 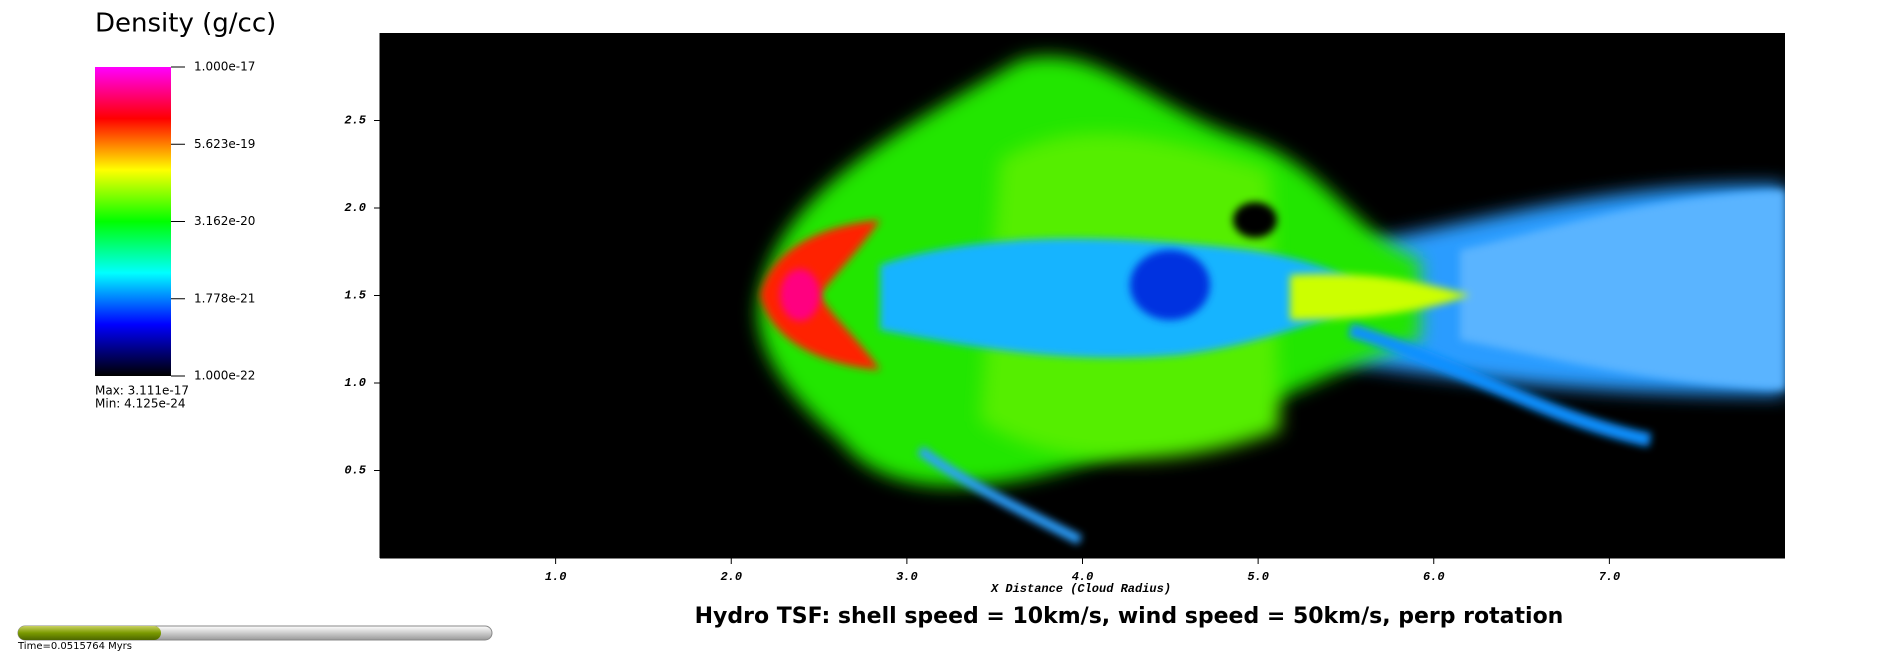 I want to click on colorbar, so click(x=133, y=221).